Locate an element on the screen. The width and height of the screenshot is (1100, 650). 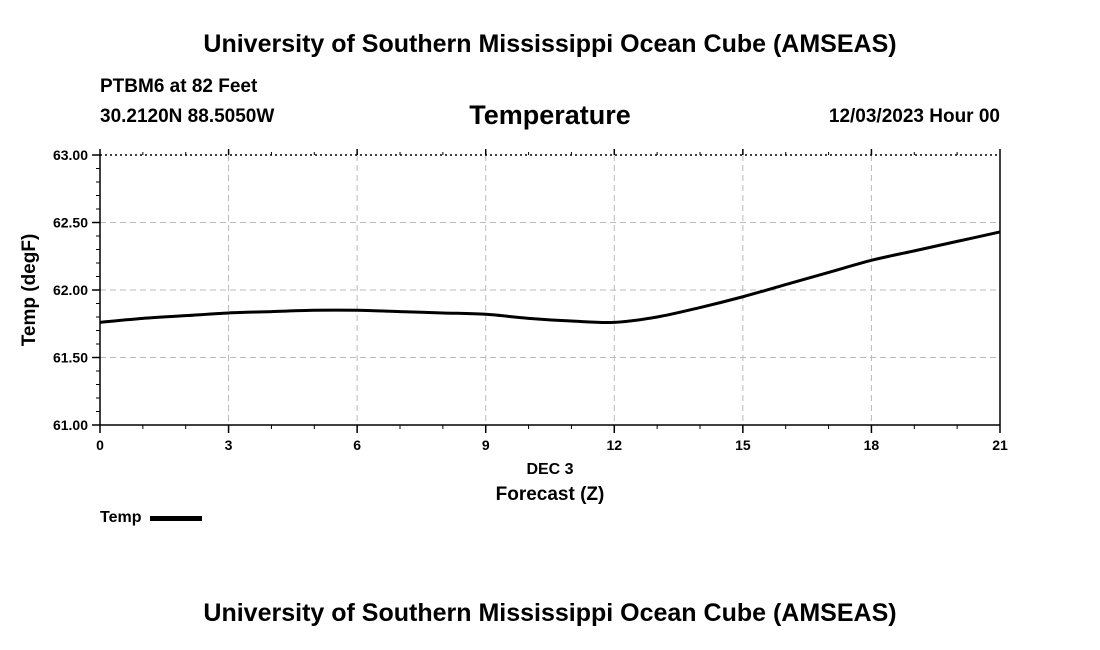
y-axis-label: Temp (degF) is located at coordinates (29, 290).